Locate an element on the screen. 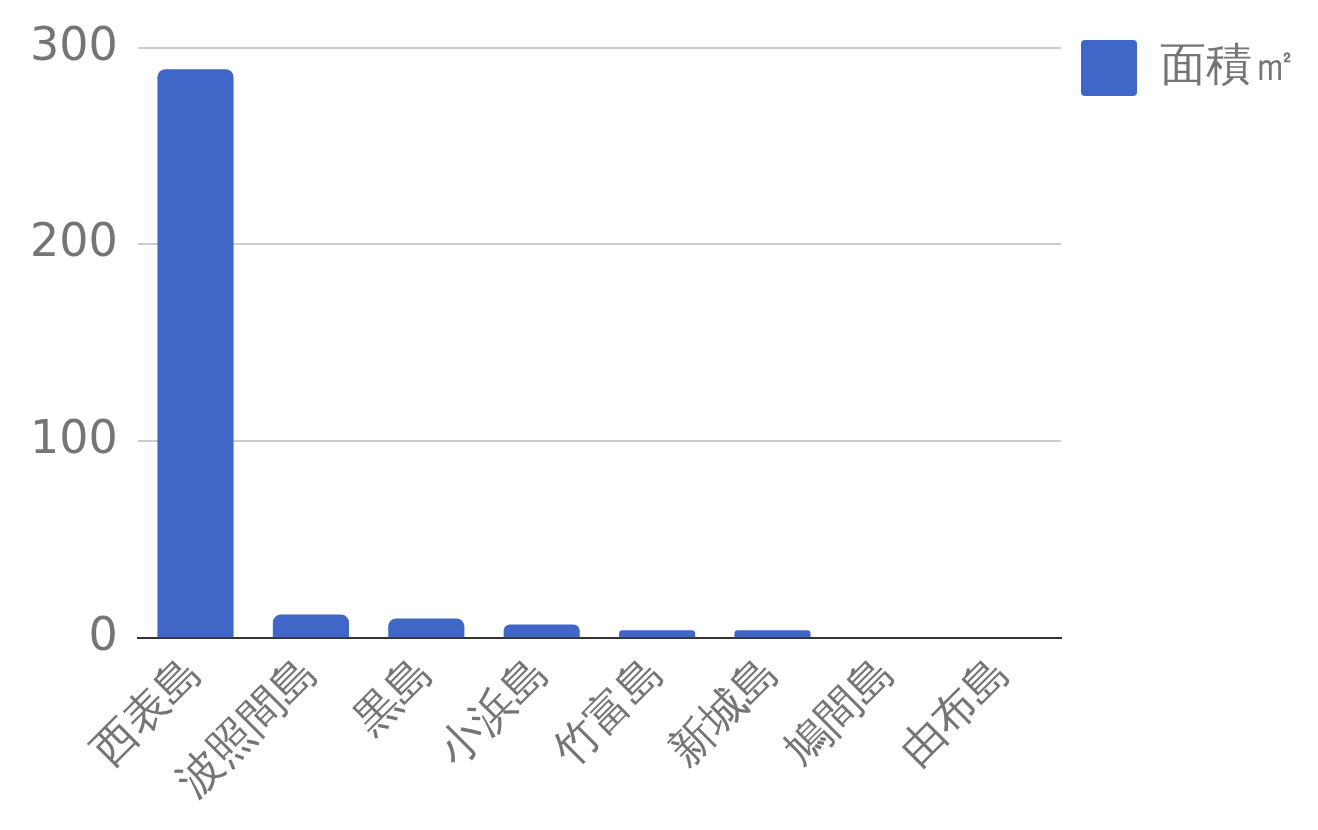 The image size is (1318, 830). y-tick-label: 0 is located at coordinates (103, 634).